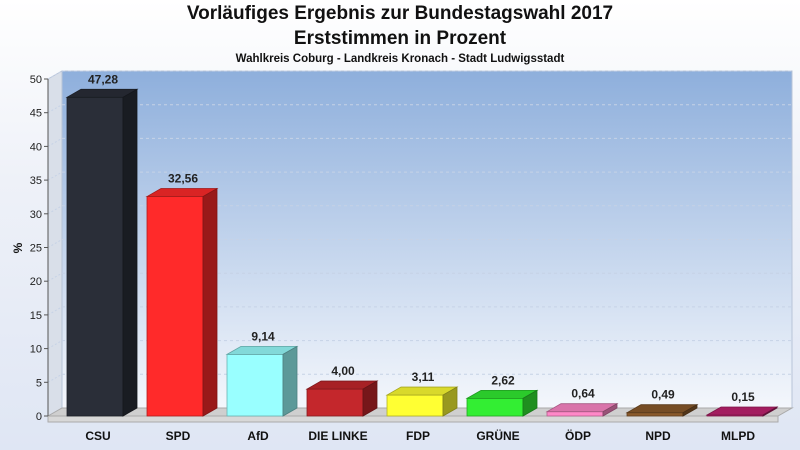 This screenshot has height=450, width=800. What do you see at coordinates (663, 395) in the screenshot?
I see `bar-value-label: 0,49` at bounding box center [663, 395].